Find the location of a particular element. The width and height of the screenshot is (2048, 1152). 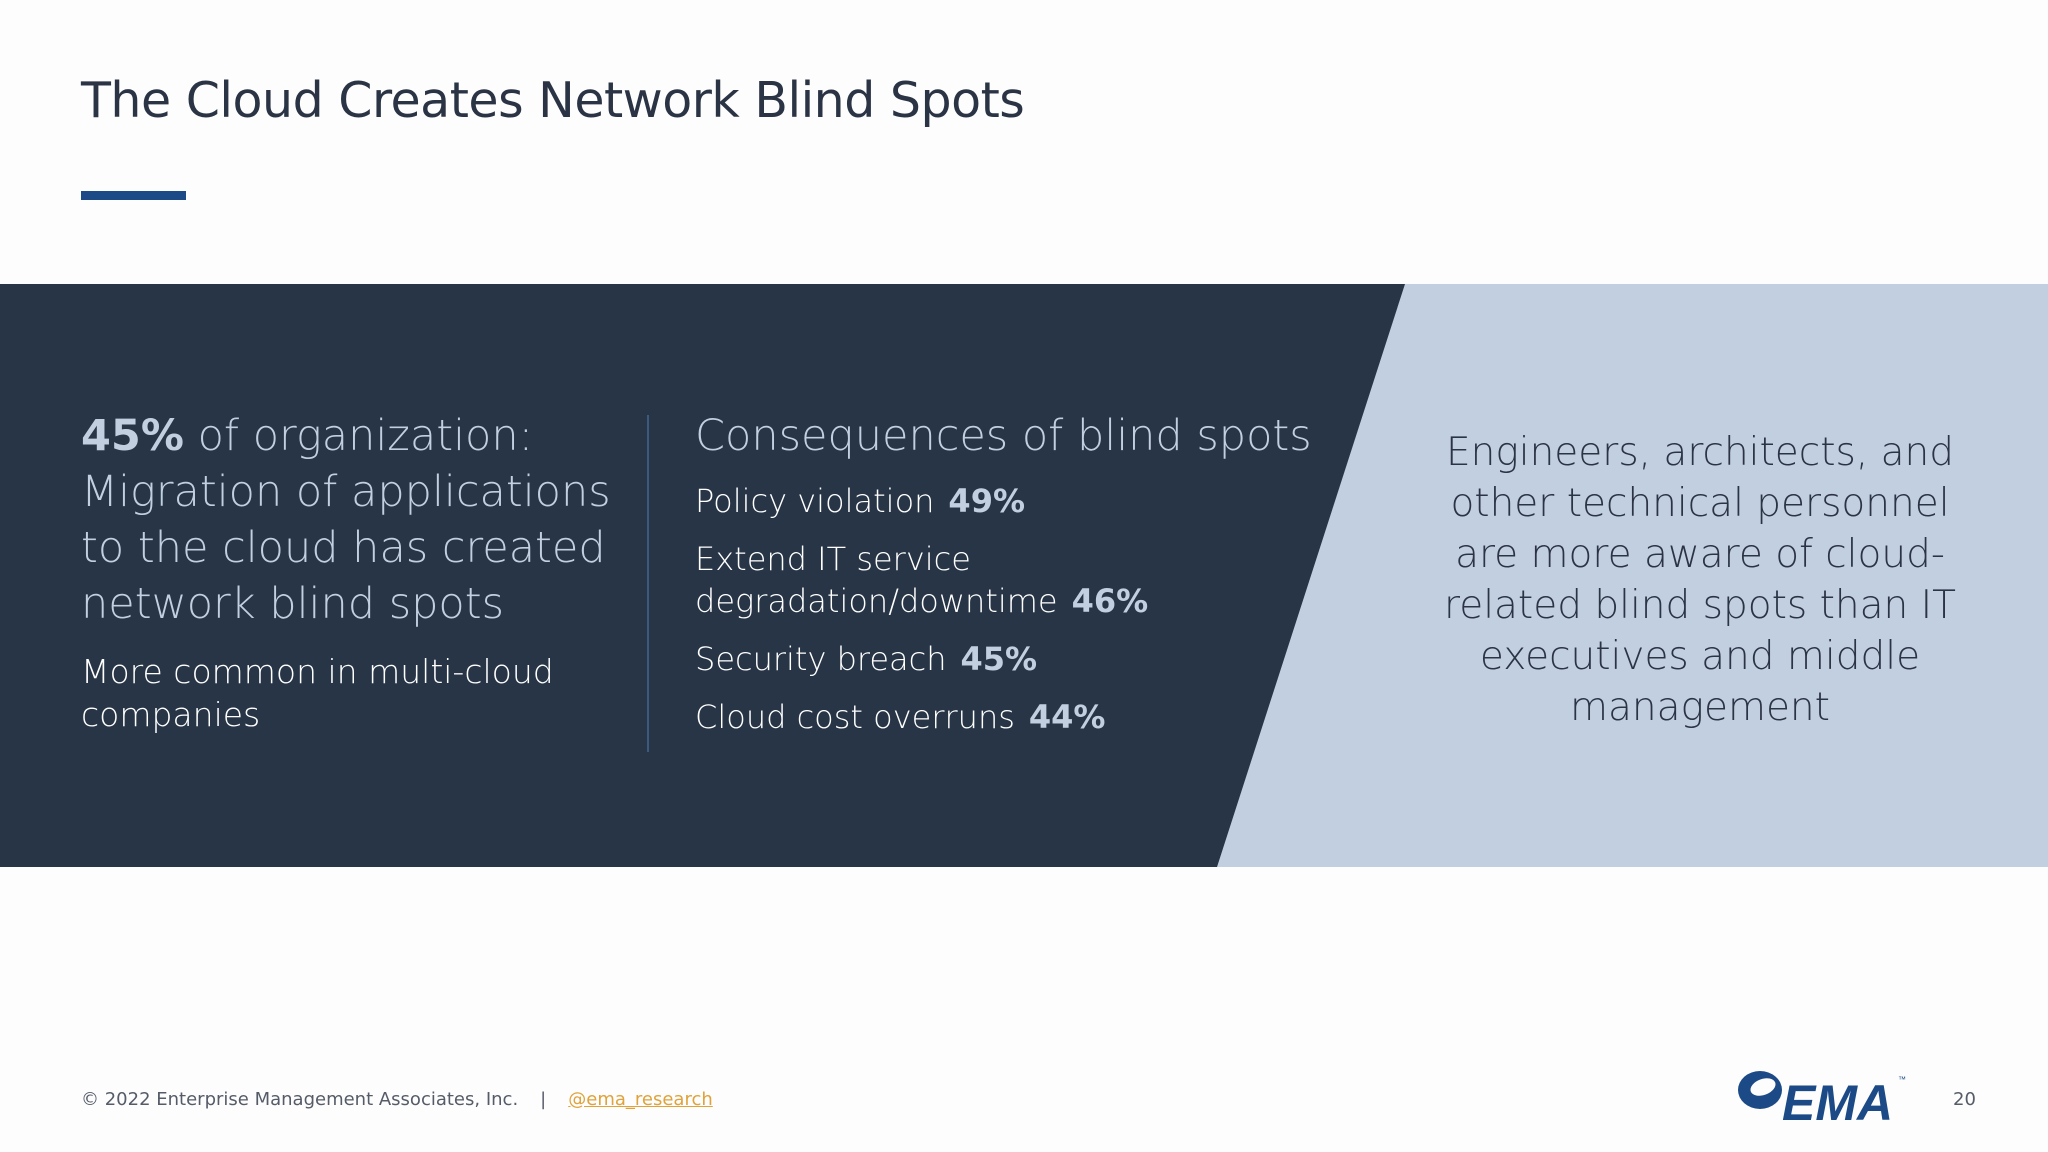

consequence-item: Security breach 45% is located at coordinates (1015, 659).